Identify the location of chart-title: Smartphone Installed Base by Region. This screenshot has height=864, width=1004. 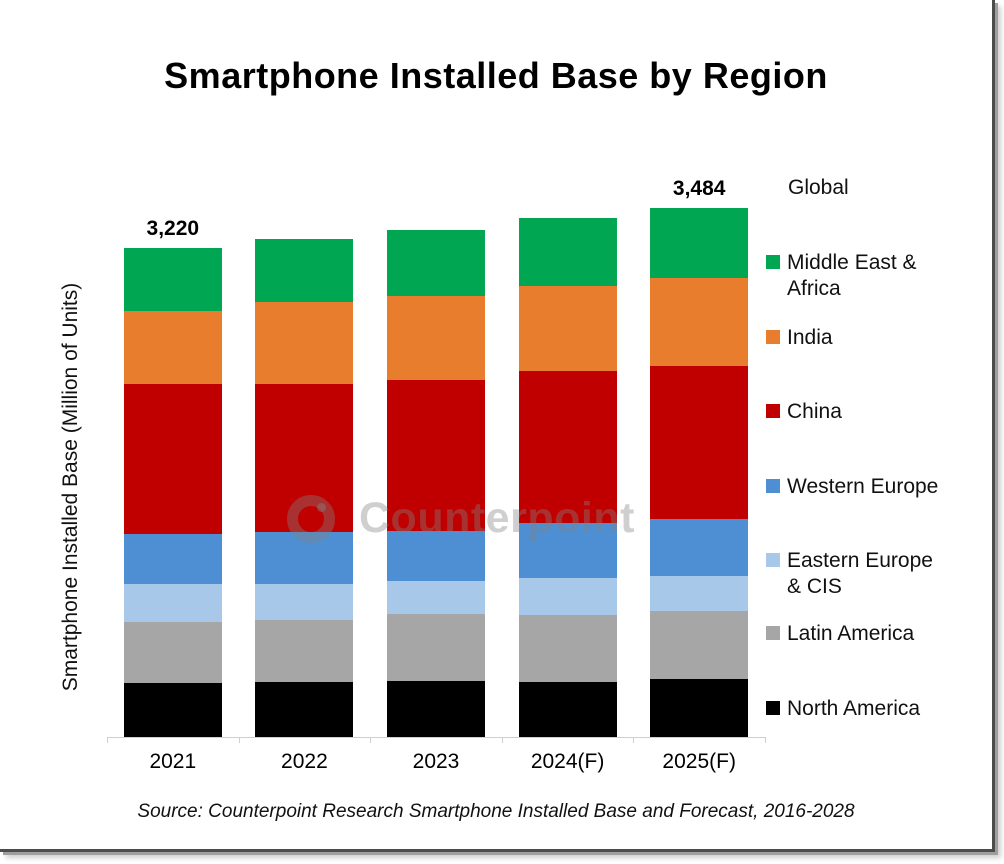
(496, 75).